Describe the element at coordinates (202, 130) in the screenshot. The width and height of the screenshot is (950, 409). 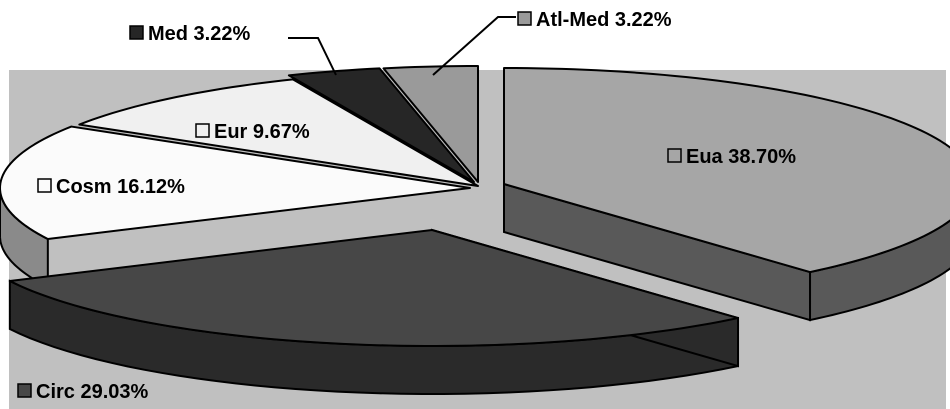
I see `legend-marker-eur` at that location.